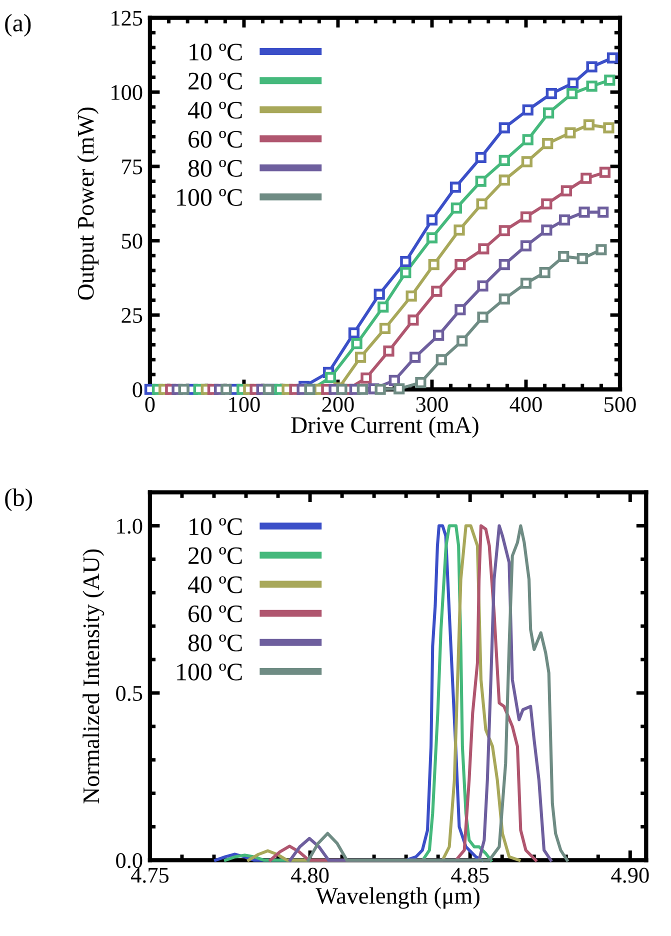  I want to click on y-tick-label: 75, so click(132, 167).